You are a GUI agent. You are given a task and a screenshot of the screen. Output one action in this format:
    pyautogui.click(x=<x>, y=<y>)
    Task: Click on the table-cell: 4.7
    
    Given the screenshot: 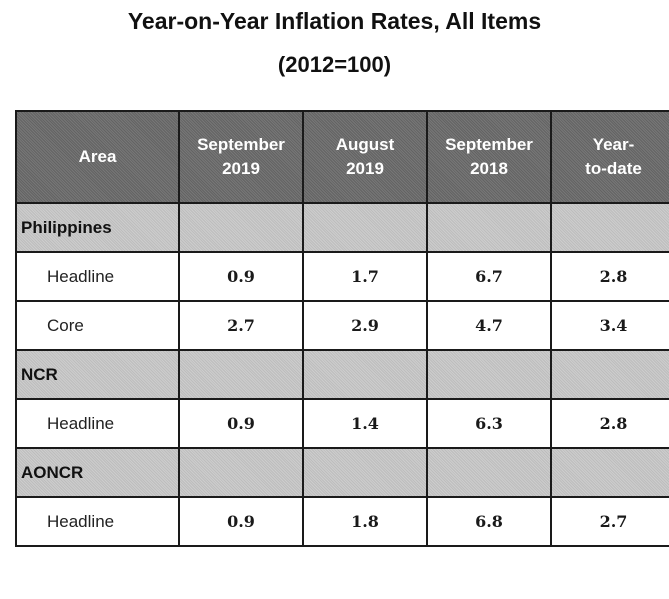 What is the action you would take?
    pyautogui.click(x=489, y=325)
    